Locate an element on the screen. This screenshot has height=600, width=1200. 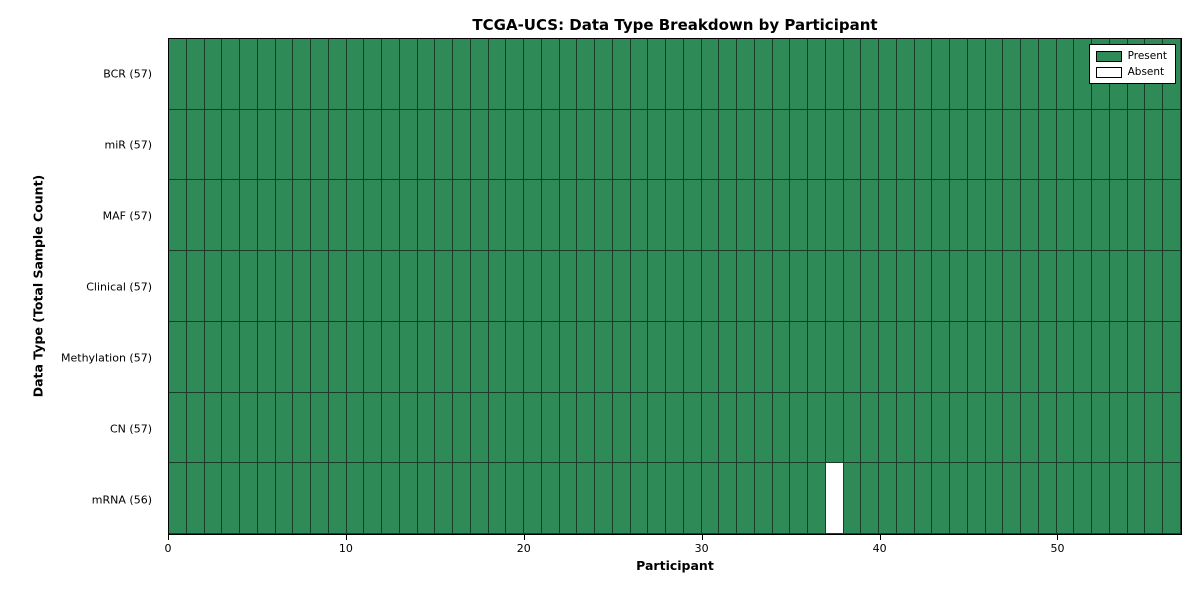
x-tick-label: 40 is located at coordinates (879, 548).